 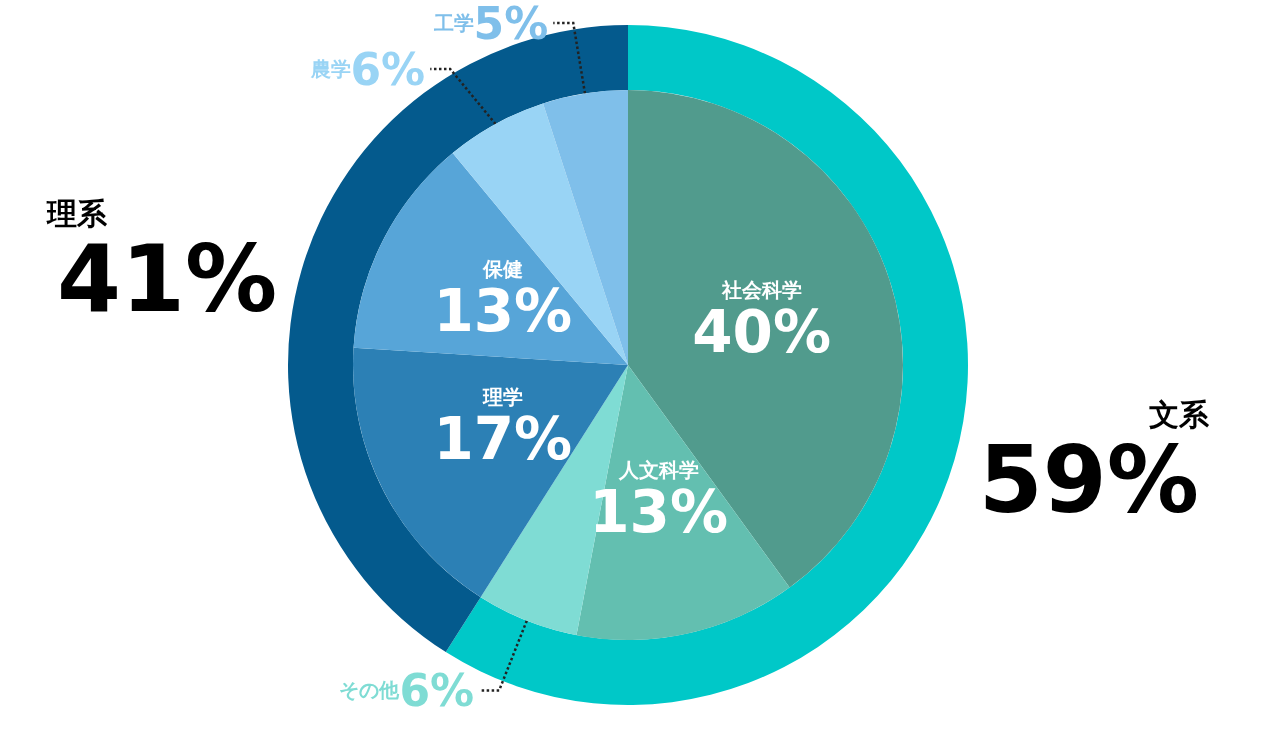 I want to click on slice-label: 工学, so click(x=453, y=23).